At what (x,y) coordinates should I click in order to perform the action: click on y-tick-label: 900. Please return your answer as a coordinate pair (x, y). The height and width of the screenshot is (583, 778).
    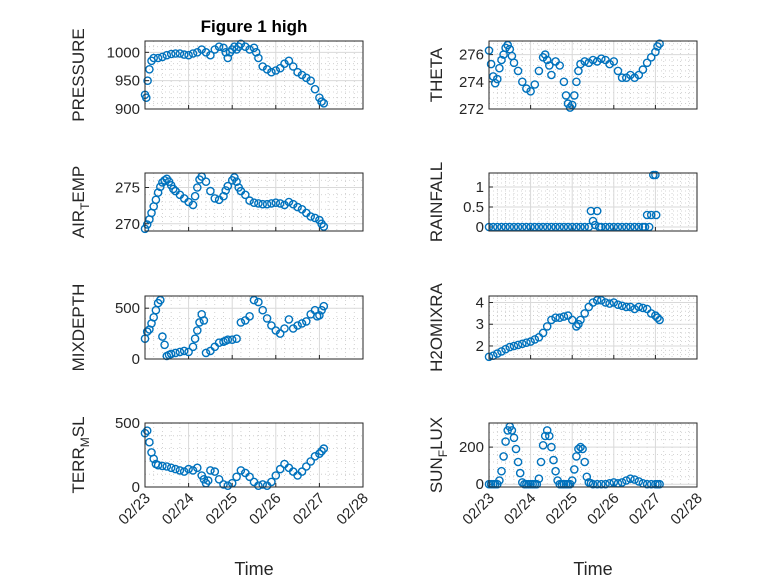
    Looking at the image, I should click on (127, 109).